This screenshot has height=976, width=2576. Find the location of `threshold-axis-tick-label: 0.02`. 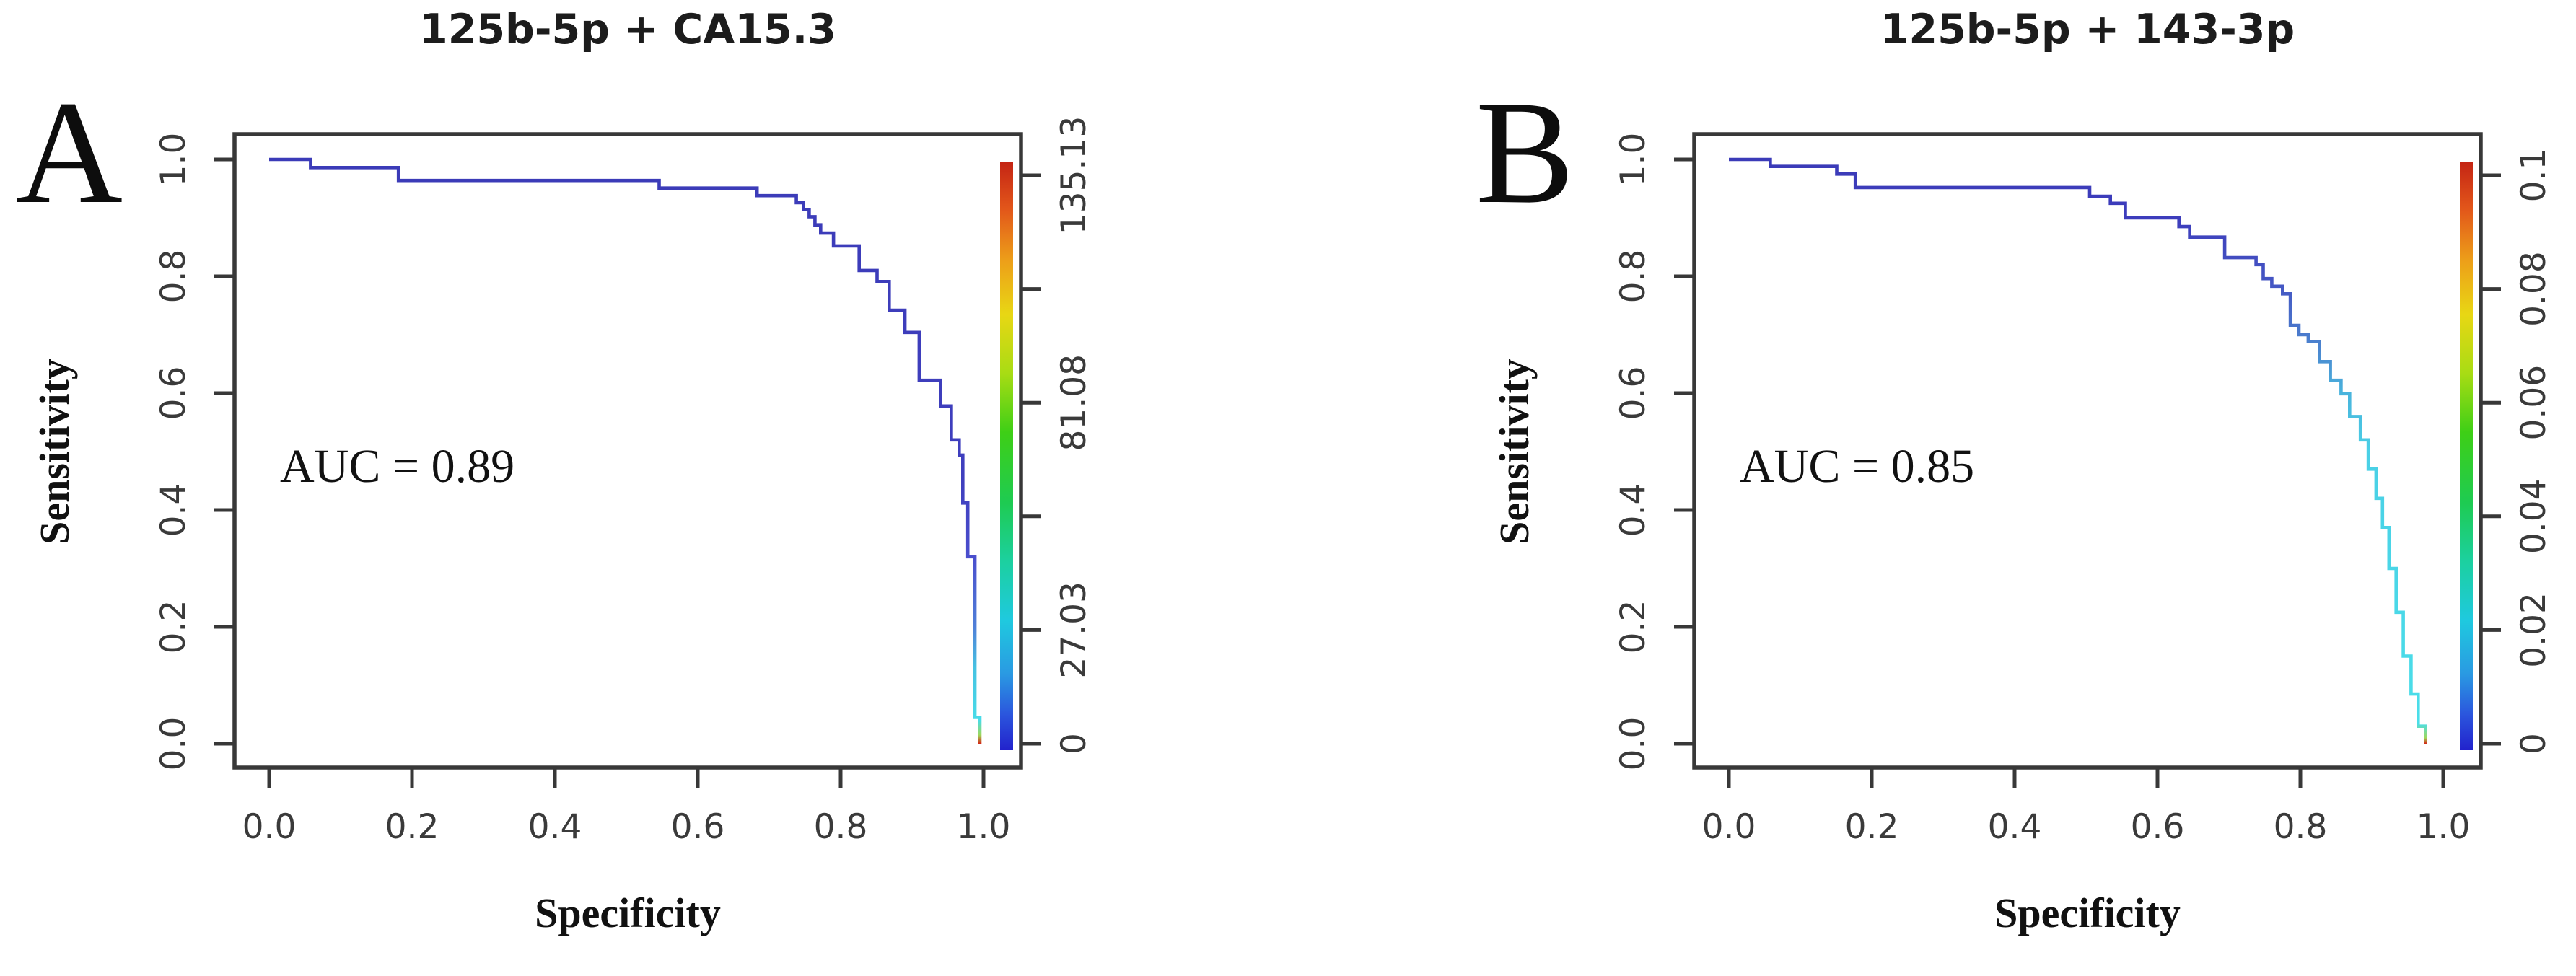

threshold-axis-tick-label: 0.02 is located at coordinates (2534, 630).